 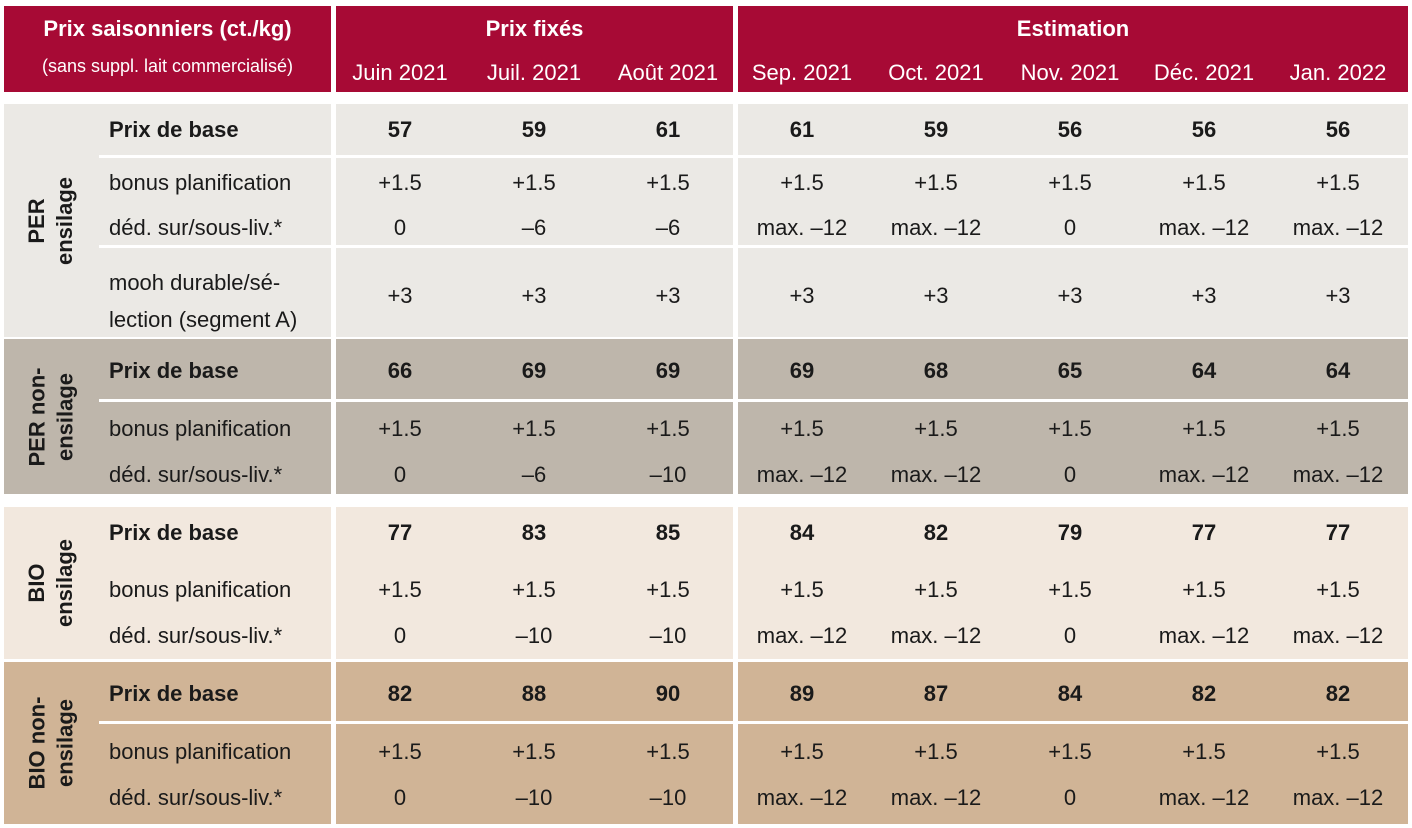 What do you see at coordinates (333, 49) in the screenshot?
I see `header-divider` at bounding box center [333, 49].